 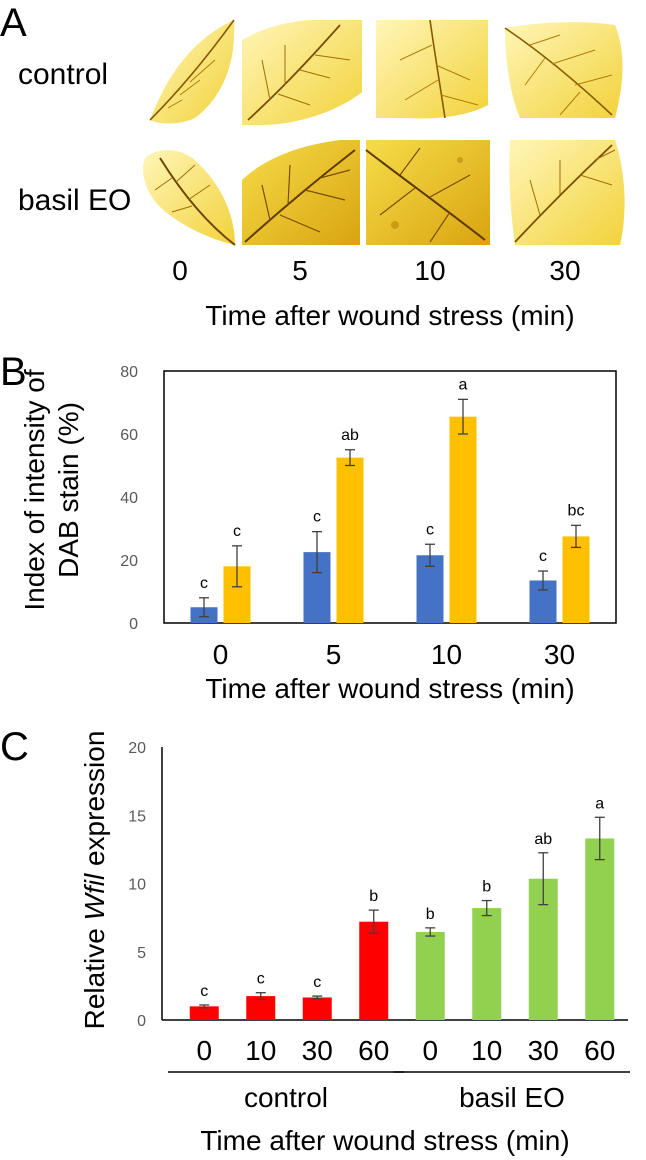 I want to click on panel-c-ylabel-suffix: expression, so click(x=94, y=802).